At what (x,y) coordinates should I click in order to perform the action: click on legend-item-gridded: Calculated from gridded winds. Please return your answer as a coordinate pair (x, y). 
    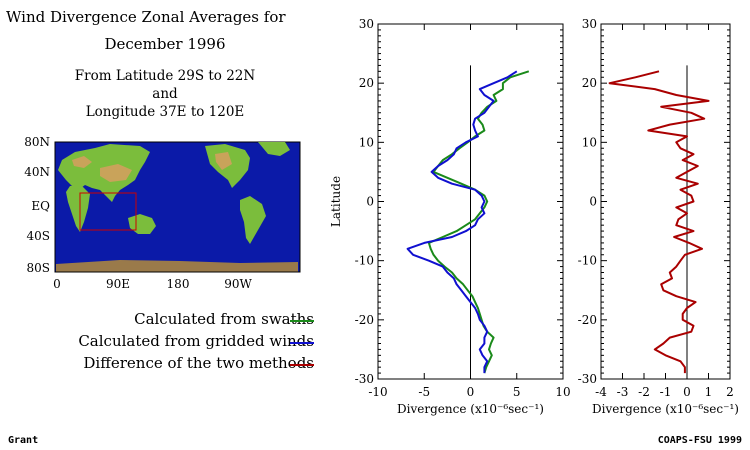
    Looking at the image, I should click on (196, 341).